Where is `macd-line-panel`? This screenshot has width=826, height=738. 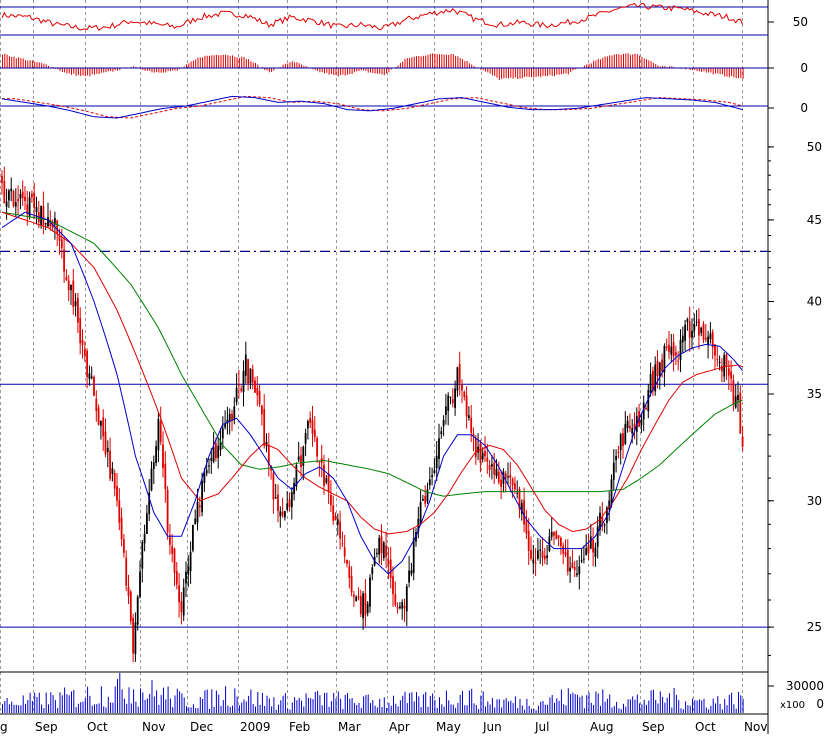
macd-line-panel is located at coordinates (384, 107).